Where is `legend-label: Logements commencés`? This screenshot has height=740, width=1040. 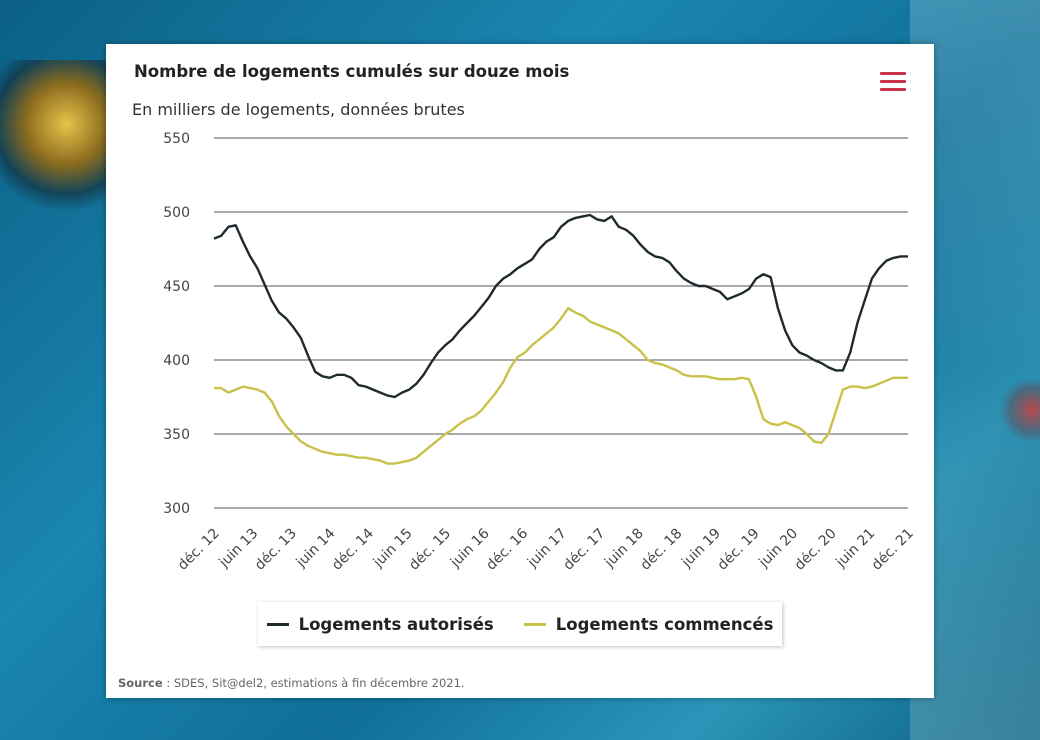
legend-label: Logements commencés is located at coordinates (664, 624).